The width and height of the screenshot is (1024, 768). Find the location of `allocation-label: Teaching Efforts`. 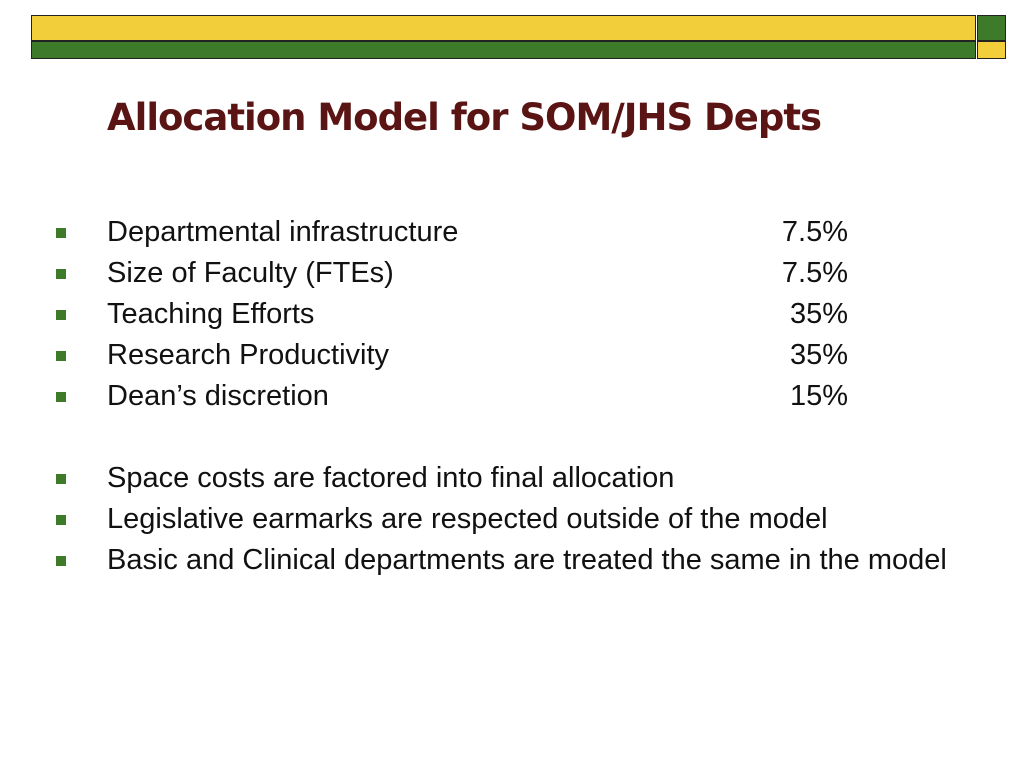

allocation-label: Teaching Efforts is located at coordinates (211, 314).